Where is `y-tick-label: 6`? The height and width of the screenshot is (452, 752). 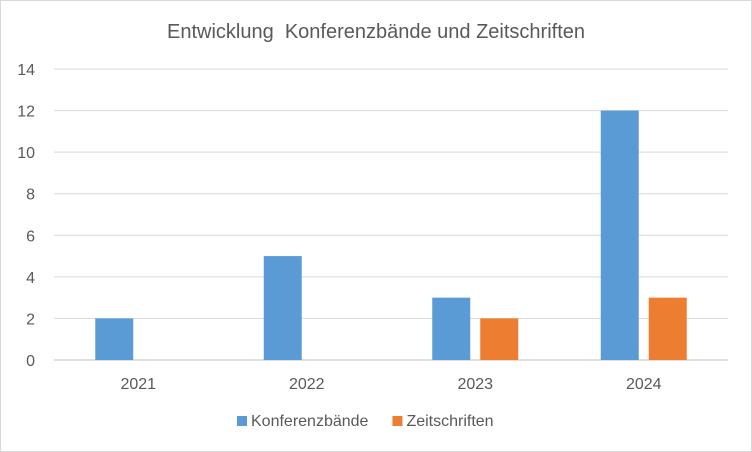 y-tick-label: 6 is located at coordinates (30, 236).